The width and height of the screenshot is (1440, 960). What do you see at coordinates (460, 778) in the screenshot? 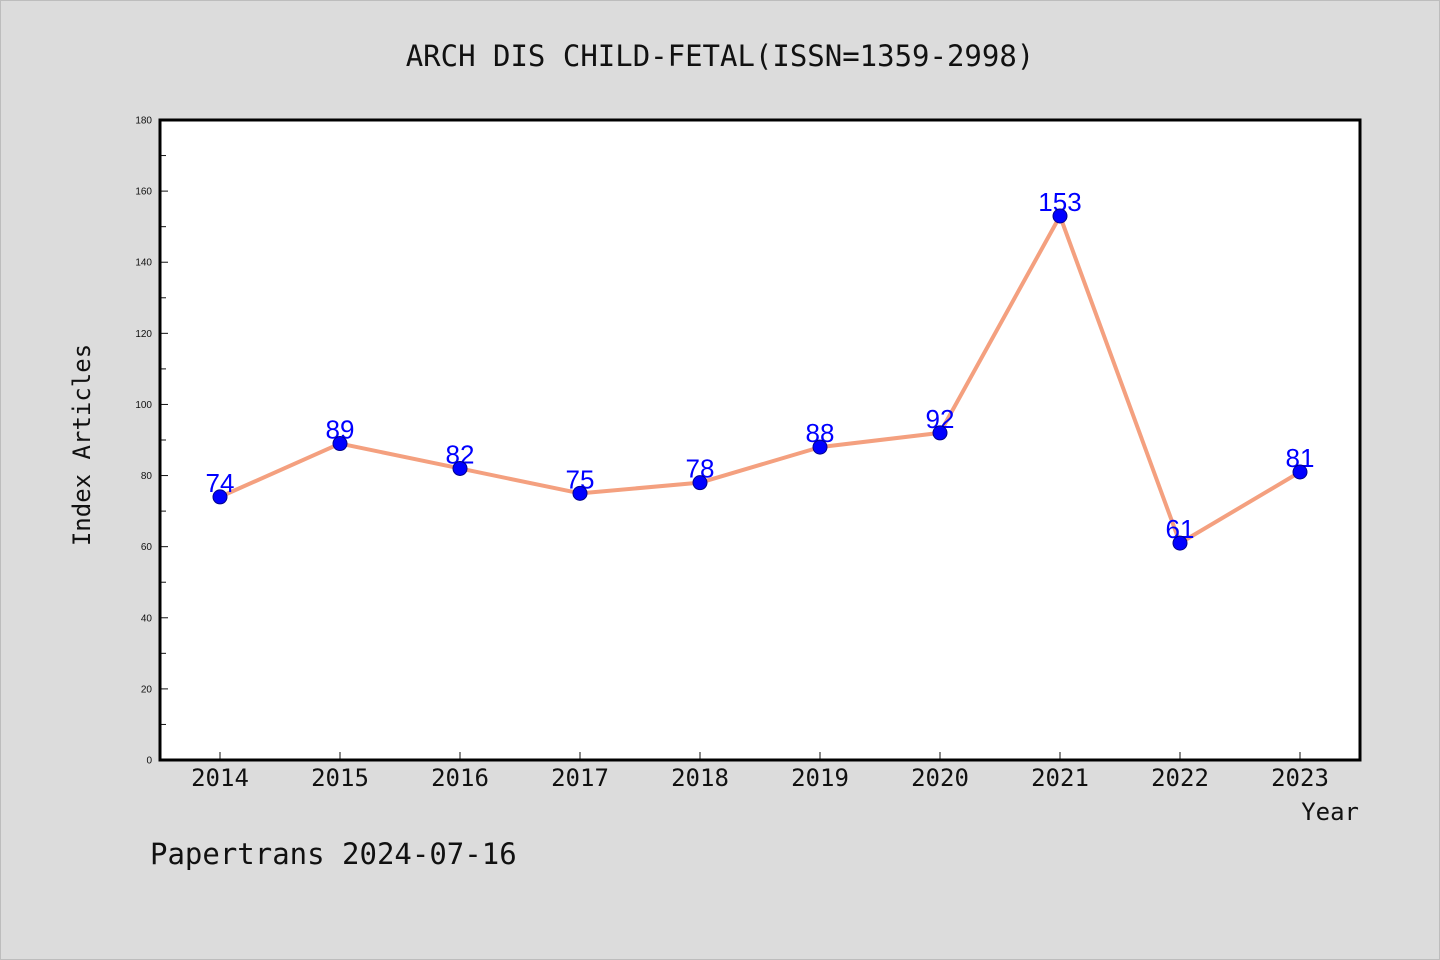
I see `x-tick-label: 2016` at bounding box center [460, 778].